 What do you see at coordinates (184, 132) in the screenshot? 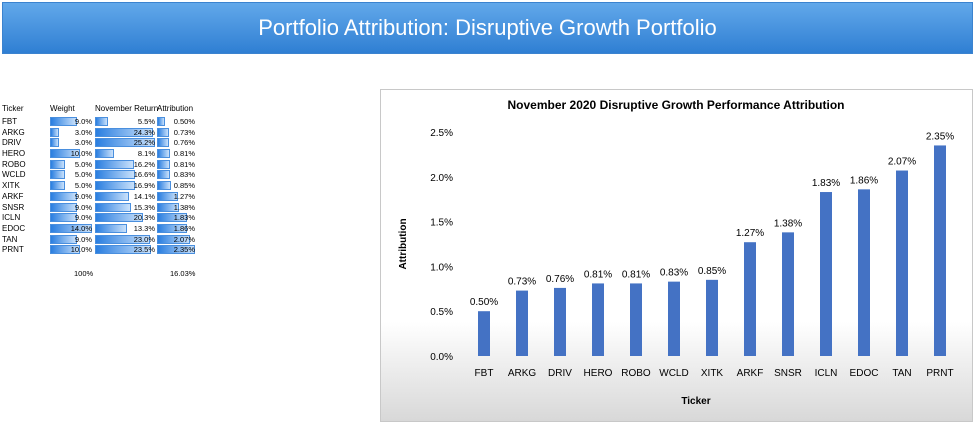
I see `cell-value: 0.73%` at bounding box center [184, 132].